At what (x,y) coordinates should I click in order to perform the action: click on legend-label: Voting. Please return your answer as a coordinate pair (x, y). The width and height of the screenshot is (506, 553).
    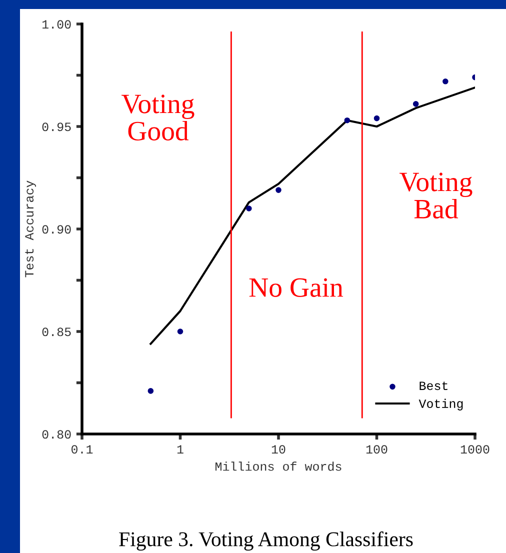
    Looking at the image, I should click on (440, 404).